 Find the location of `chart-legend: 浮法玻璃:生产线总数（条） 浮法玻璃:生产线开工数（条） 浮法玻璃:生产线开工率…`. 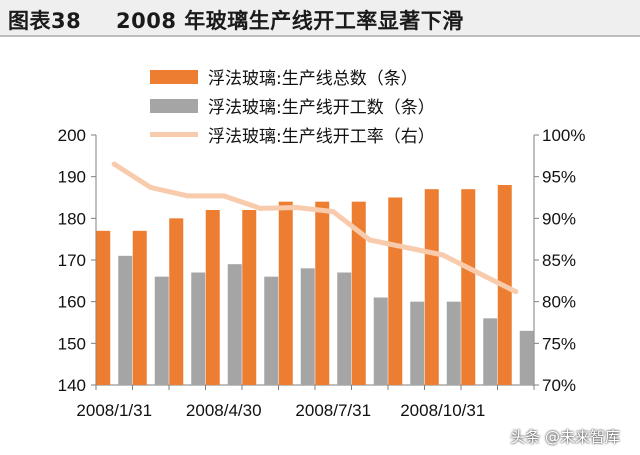

chart-legend: 浮法玻璃:生产线总数（条） 浮法玻璃:生产线开工数（条） 浮法玻璃:生产线开工率… is located at coordinates (292, 105).